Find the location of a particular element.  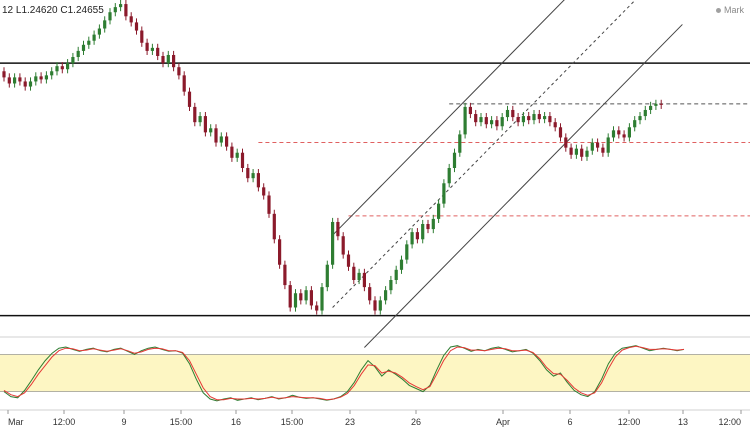

time-axis-label: 9 is located at coordinates (123, 422).